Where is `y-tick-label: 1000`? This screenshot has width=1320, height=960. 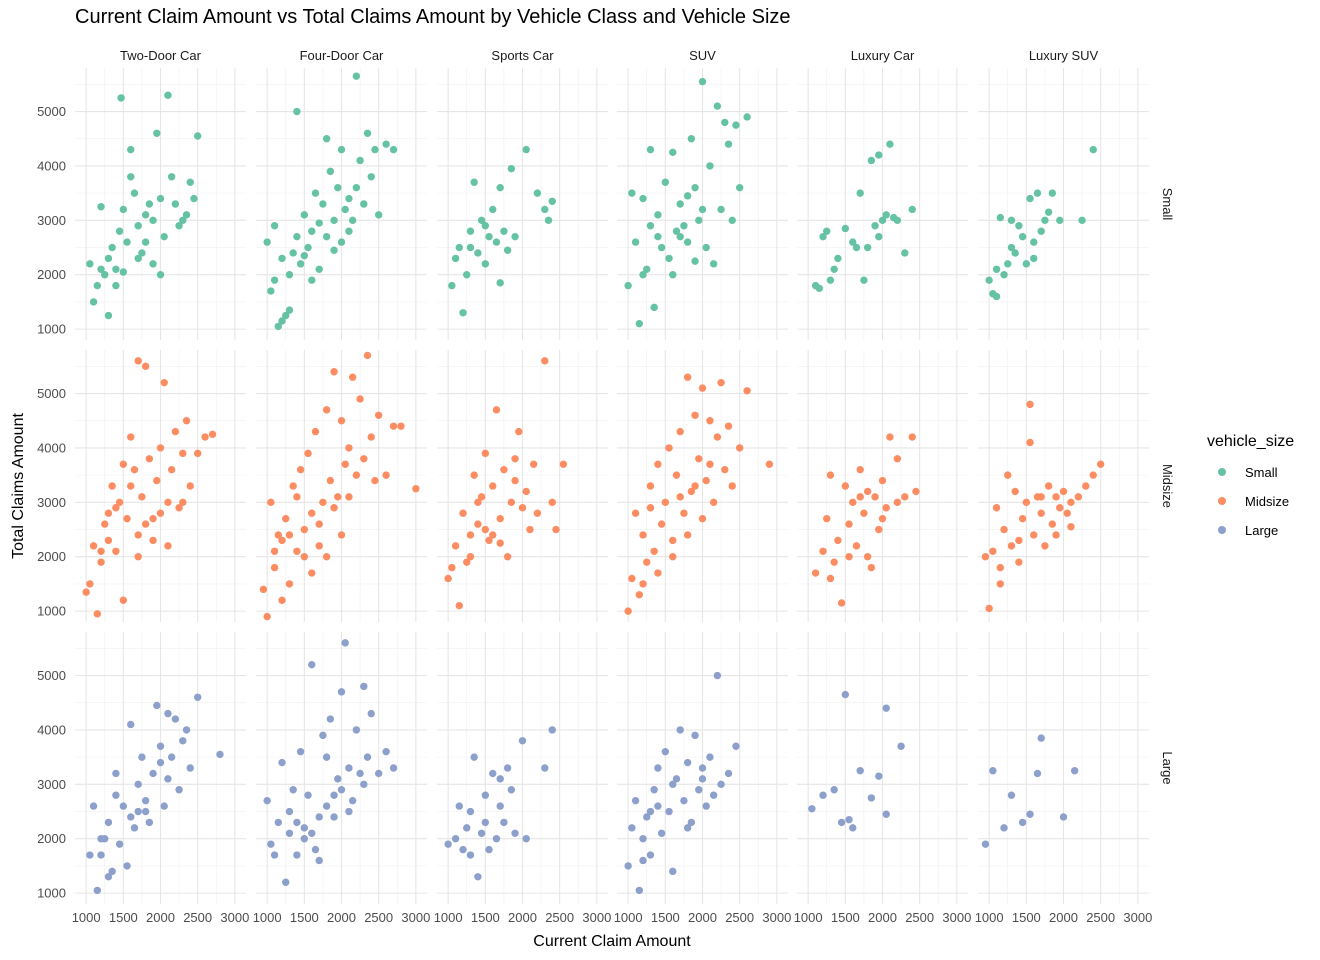 y-tick-label: 1000 is located at coordinates (51, 893).